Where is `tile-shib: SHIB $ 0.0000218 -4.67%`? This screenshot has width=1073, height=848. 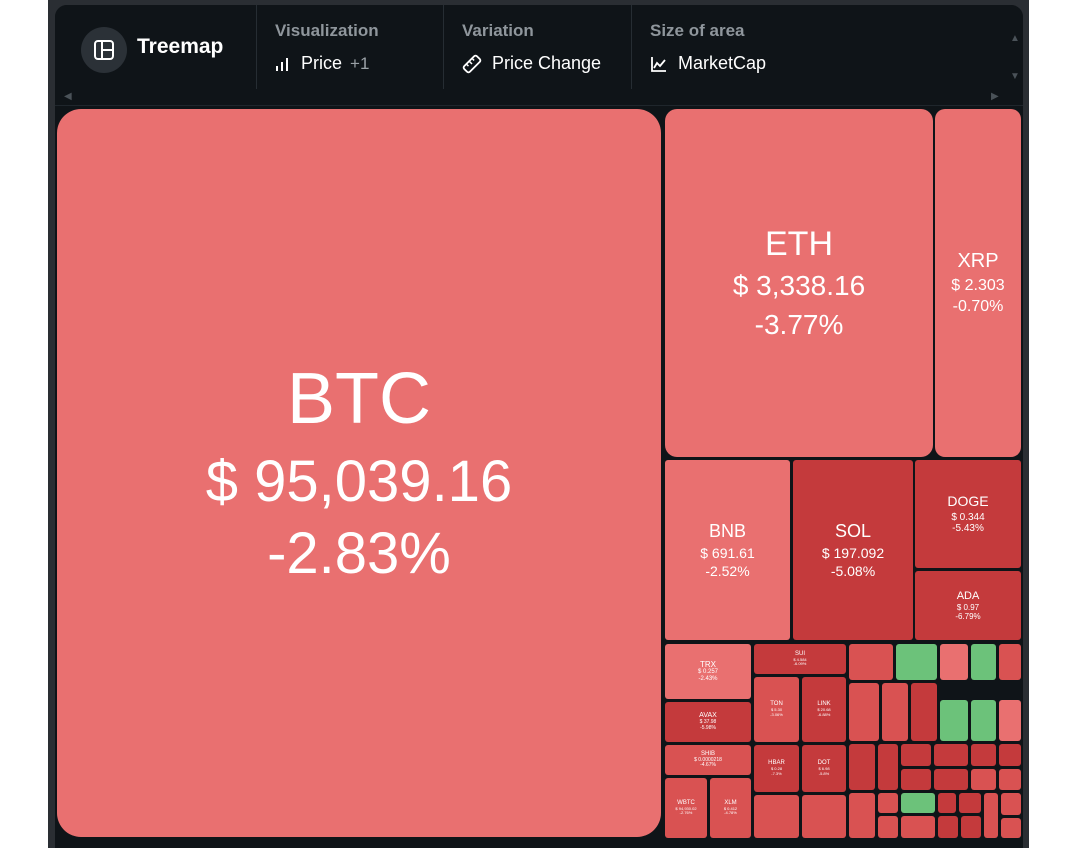
tile-shib: SHIB $ 0.0000218 -4.67% is located at coordinates (708, 760).